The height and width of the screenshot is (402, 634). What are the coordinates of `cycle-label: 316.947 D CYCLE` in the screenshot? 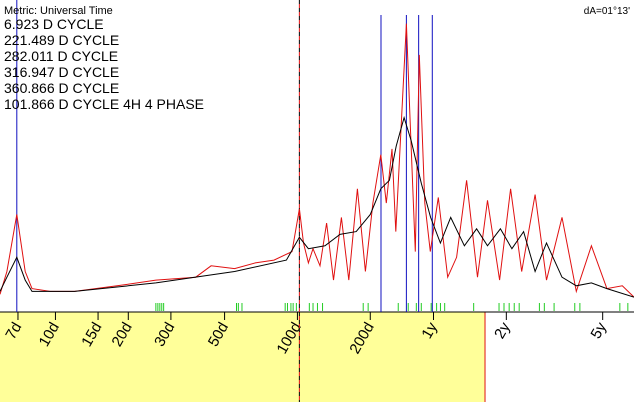 It's located at (61, 72).